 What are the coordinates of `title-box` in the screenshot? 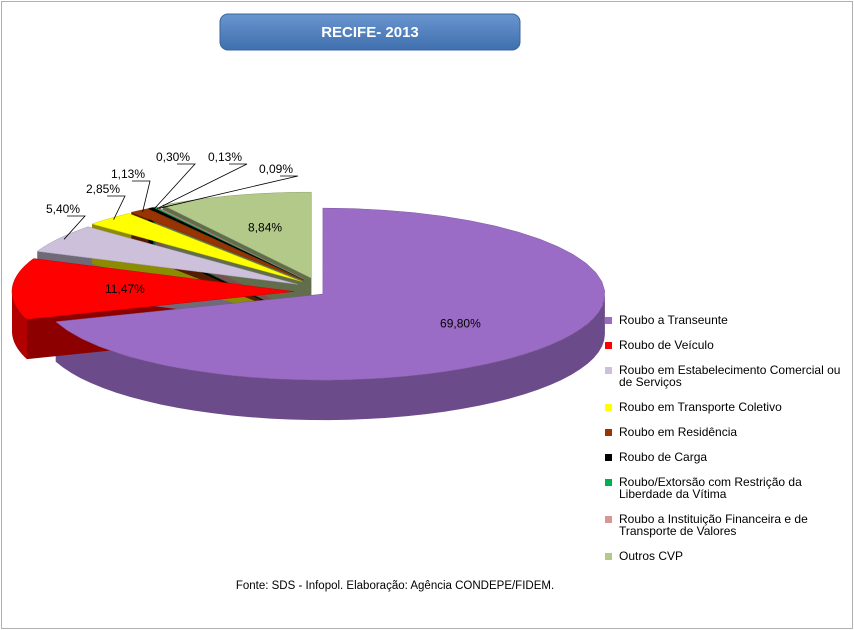 It's located at (370, 32).